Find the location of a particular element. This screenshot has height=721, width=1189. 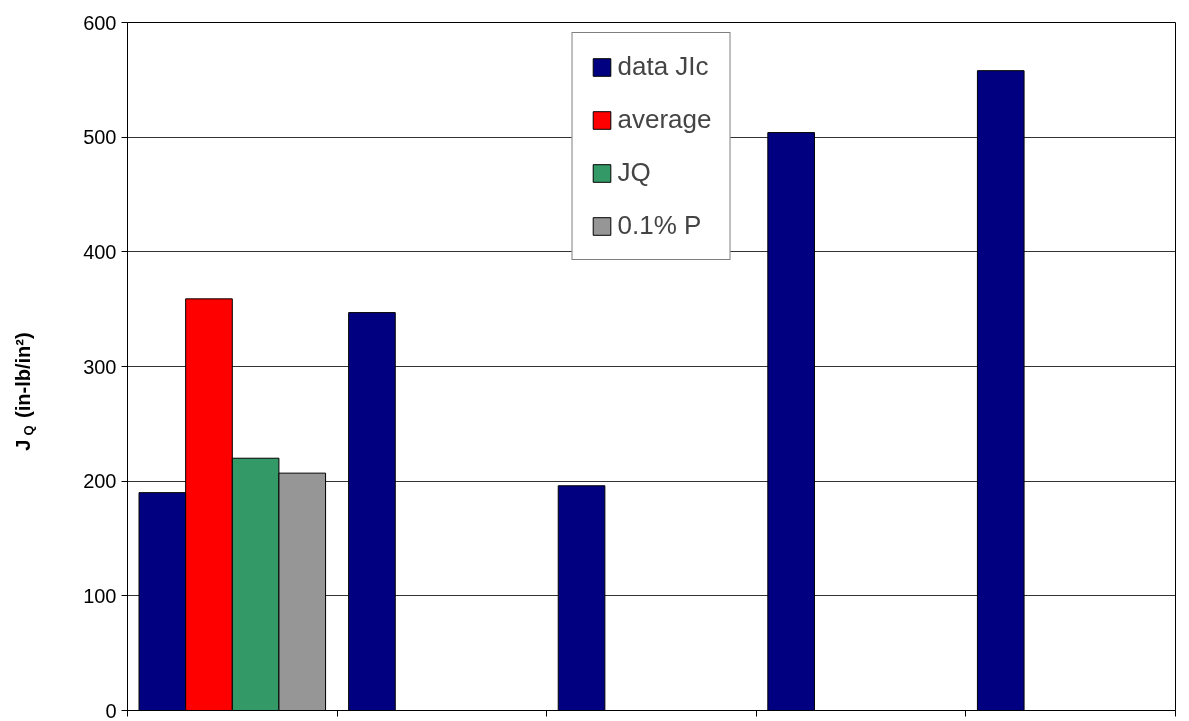

y-tick-label: 0 is located at coordinates (111, 710).